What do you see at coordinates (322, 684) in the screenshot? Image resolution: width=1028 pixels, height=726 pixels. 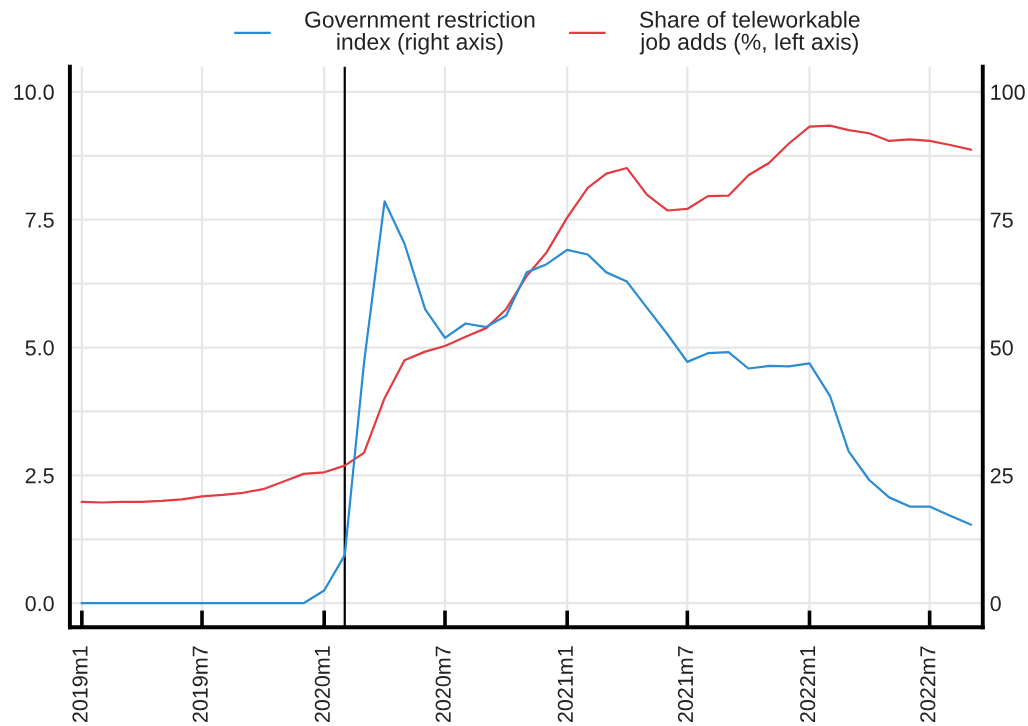 I see `x-tick-label: 2020m1` at bounding box center [322, 684].